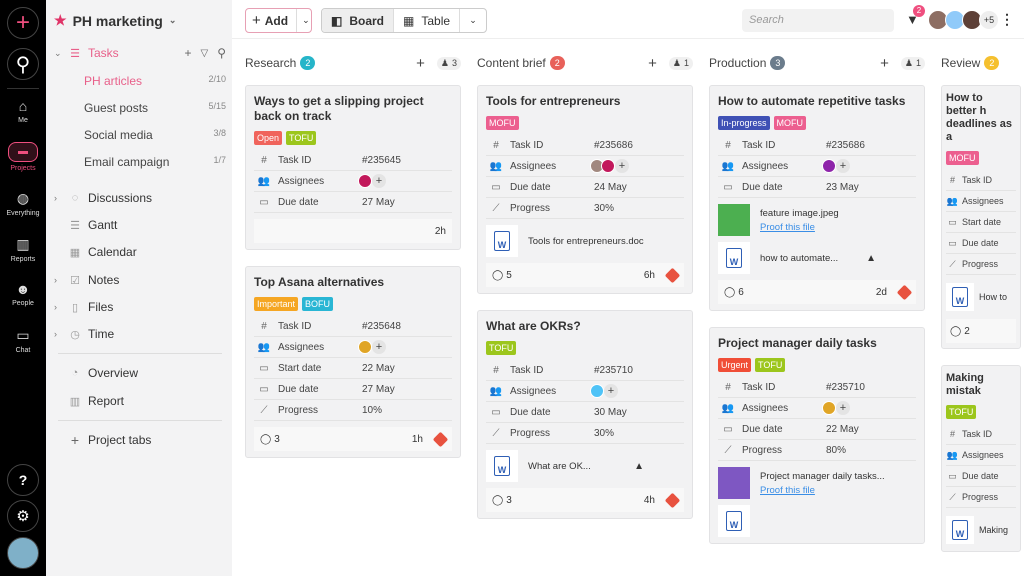  What do you see at coordinates (735, 365) in the screenshot?
I see `tag: Urgent` at bounding box center [735, 365].